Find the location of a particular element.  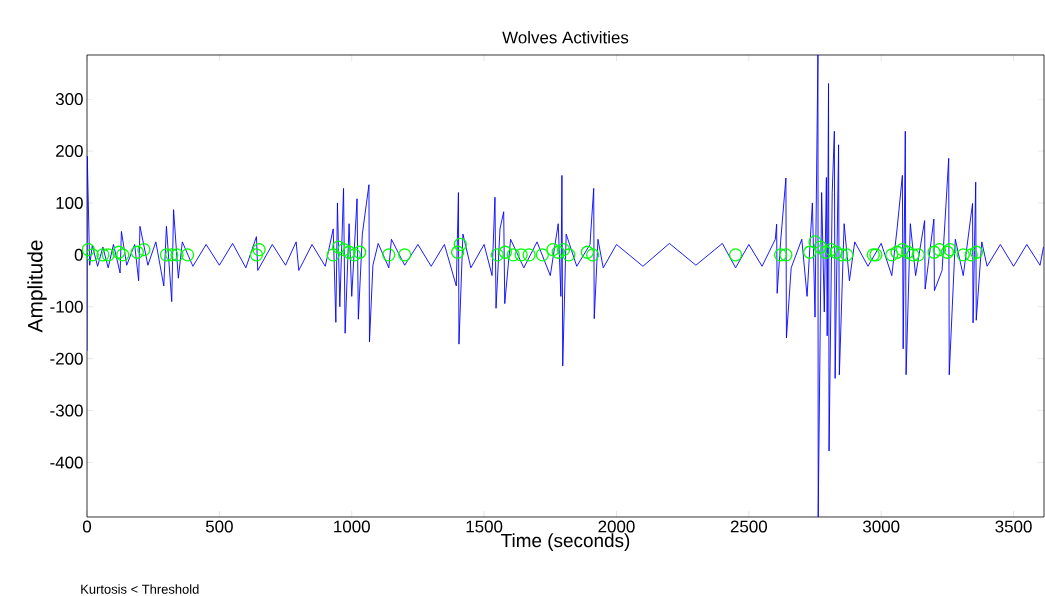

text: Kurtosis < Threshold is located at coordinates (140, 589).